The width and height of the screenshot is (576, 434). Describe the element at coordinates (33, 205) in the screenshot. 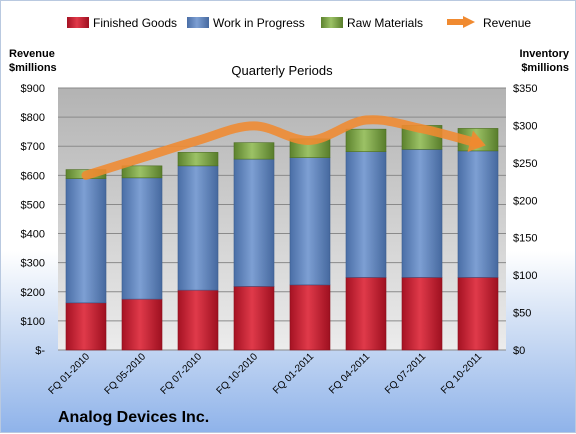

I see `left-tick-label: $500` at that location.